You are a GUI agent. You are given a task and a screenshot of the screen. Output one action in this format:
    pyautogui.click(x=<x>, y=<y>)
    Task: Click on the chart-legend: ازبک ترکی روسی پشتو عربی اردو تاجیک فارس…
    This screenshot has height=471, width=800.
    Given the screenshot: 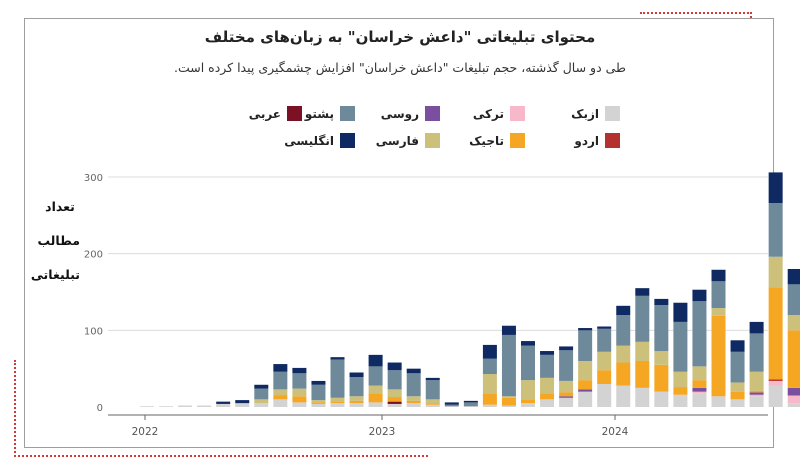 What is the action you would take?
    pyautogui.click(x=434, y=130)
    